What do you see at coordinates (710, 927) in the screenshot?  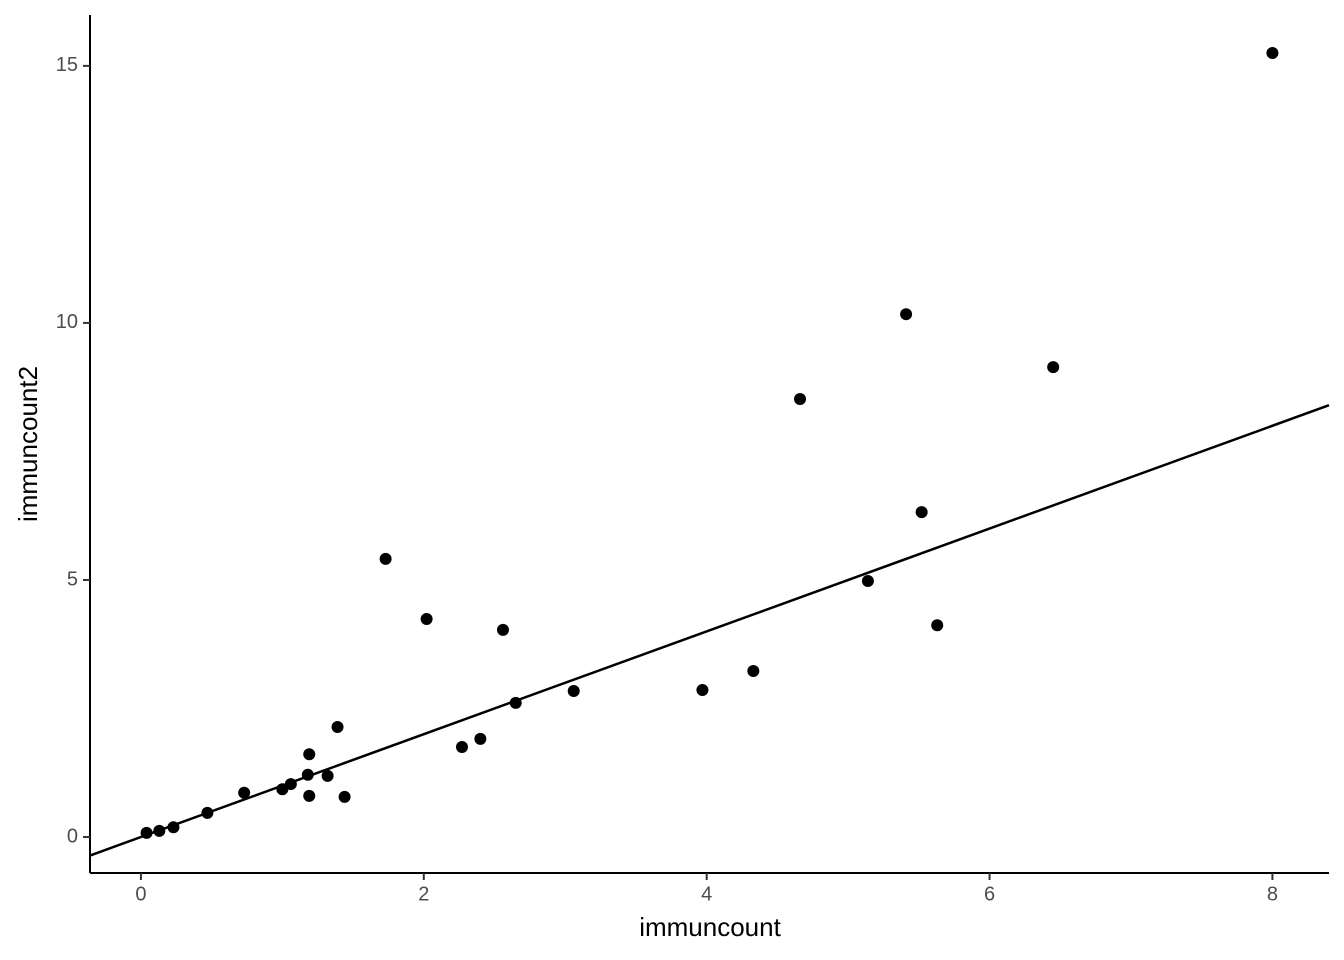 I see `x-axis-title: immuncount` at bounding box center [710, 927].